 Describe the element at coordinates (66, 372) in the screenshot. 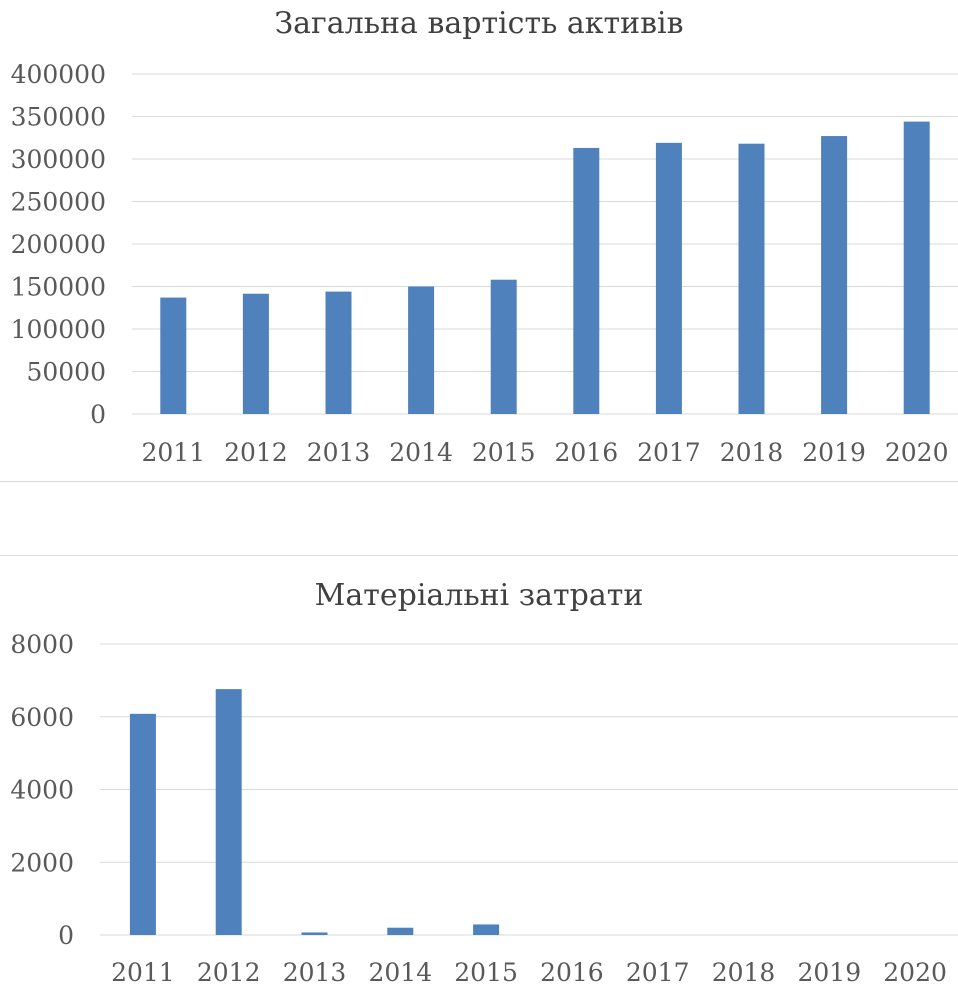

I see `y-tick-label: 50000` at that location.